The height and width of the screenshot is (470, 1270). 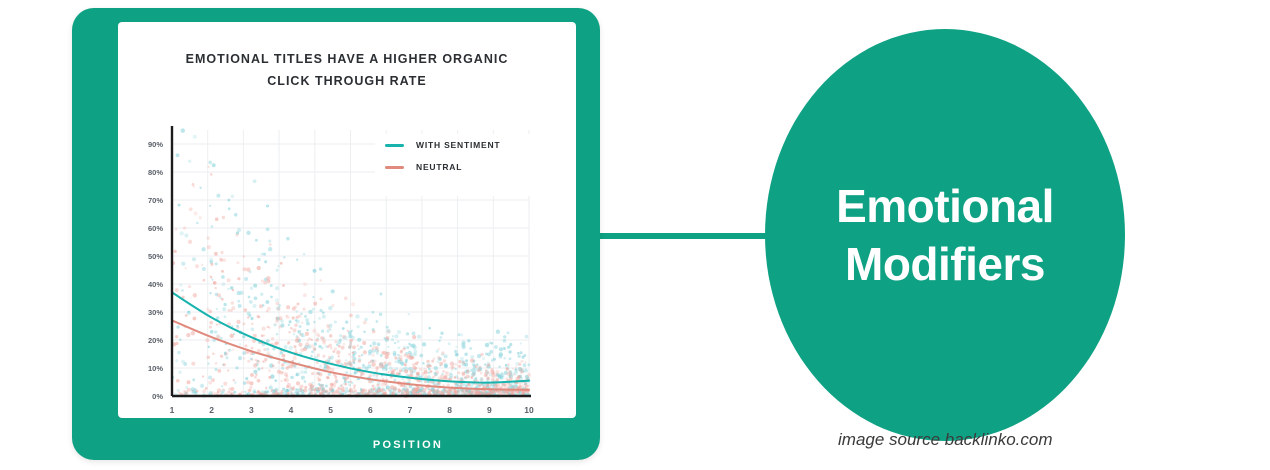 I want to click on circle-title-line-1: Emotional, so click(x=945, y=206).